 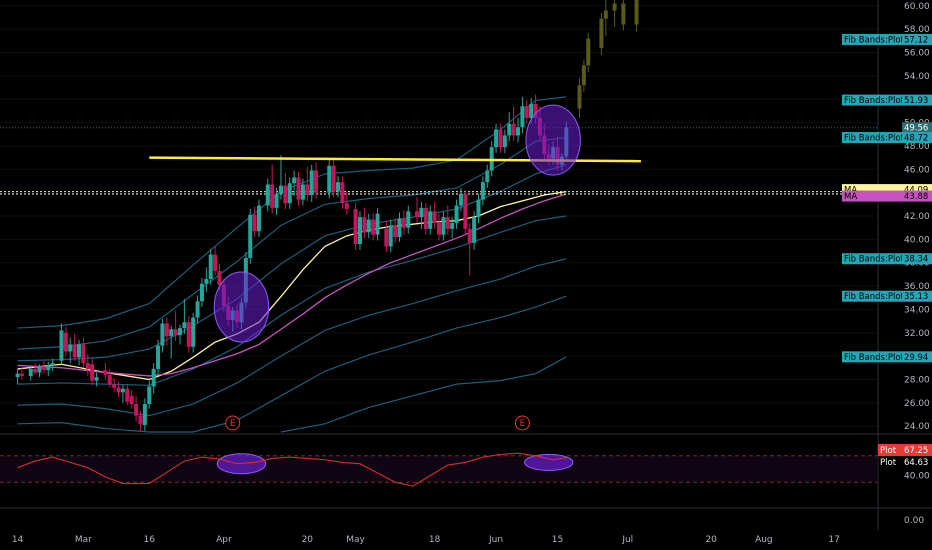 What do you see at coordinates (549, 462) in the screenshot?
I see `oscillator-highlight-ellipse` at bounding box center [549, 462].